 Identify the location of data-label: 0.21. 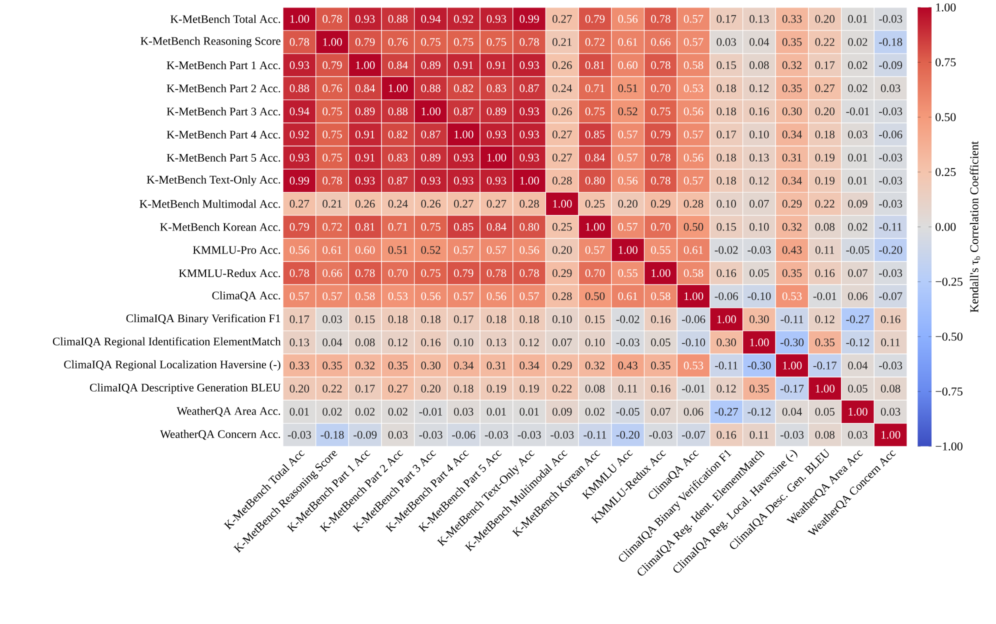
(562, 42).